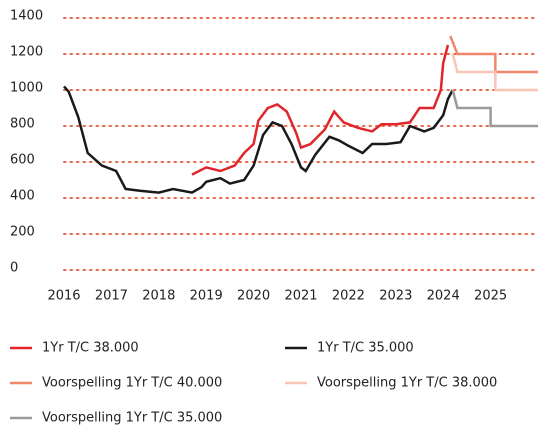 Image resolution: width=543 pixels, height=432 pixels. What do you see at coordinates (26, 16) in the screenshot?
I see `y-tick-label: 1400` at bounding box center [26, 16].